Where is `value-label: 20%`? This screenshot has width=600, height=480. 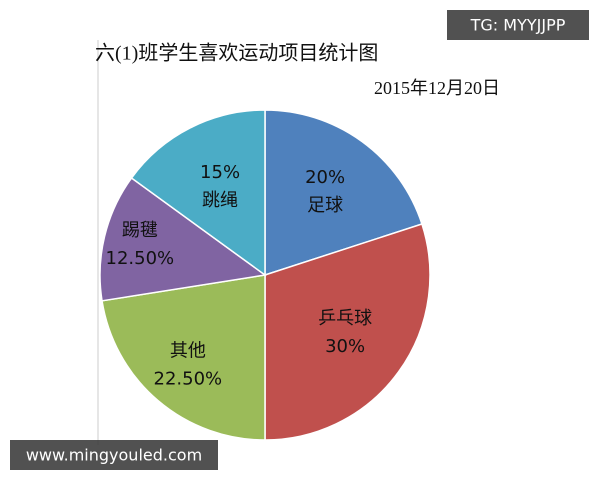 value-label: 20% is located at coordinates (325, 177).